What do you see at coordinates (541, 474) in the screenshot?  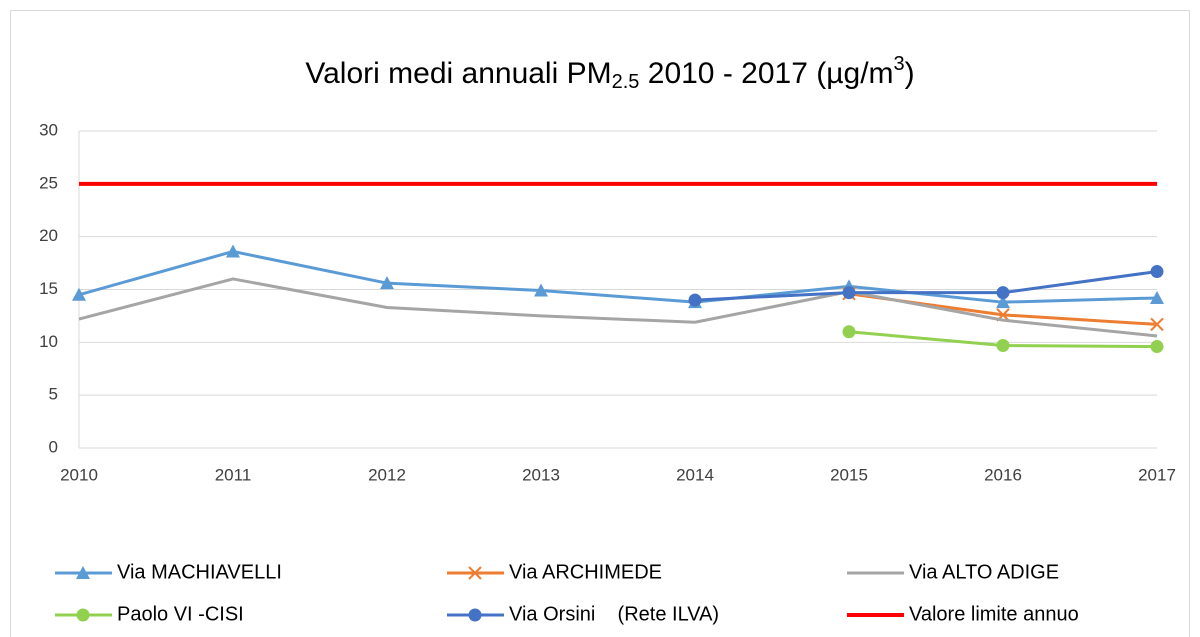 I see `x-tick-label: 2013` at bounding box center [541, 474].